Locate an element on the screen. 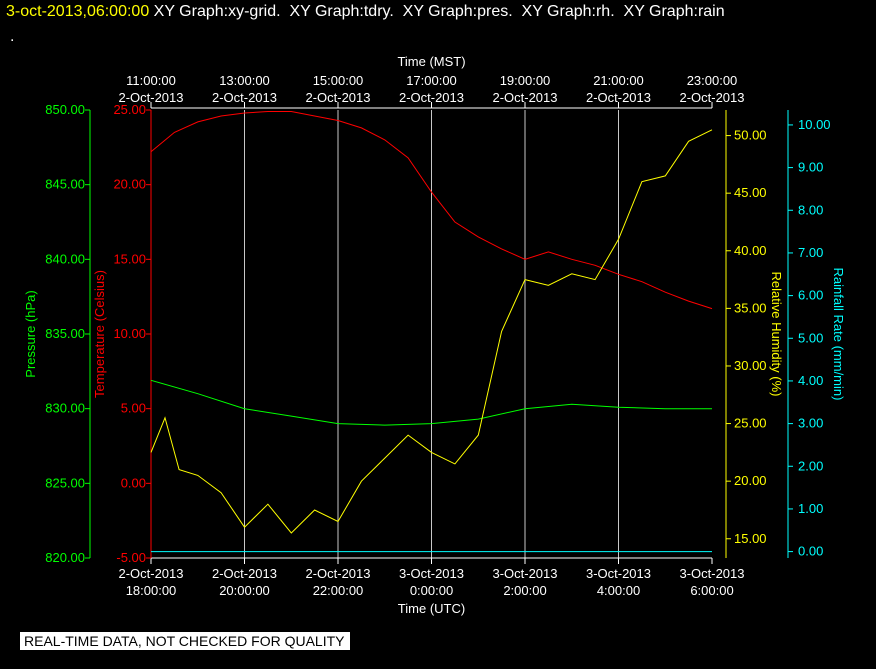 The image size is (876, 669). rain-tick-label: 1.00 is located at coordinates (810, 508).